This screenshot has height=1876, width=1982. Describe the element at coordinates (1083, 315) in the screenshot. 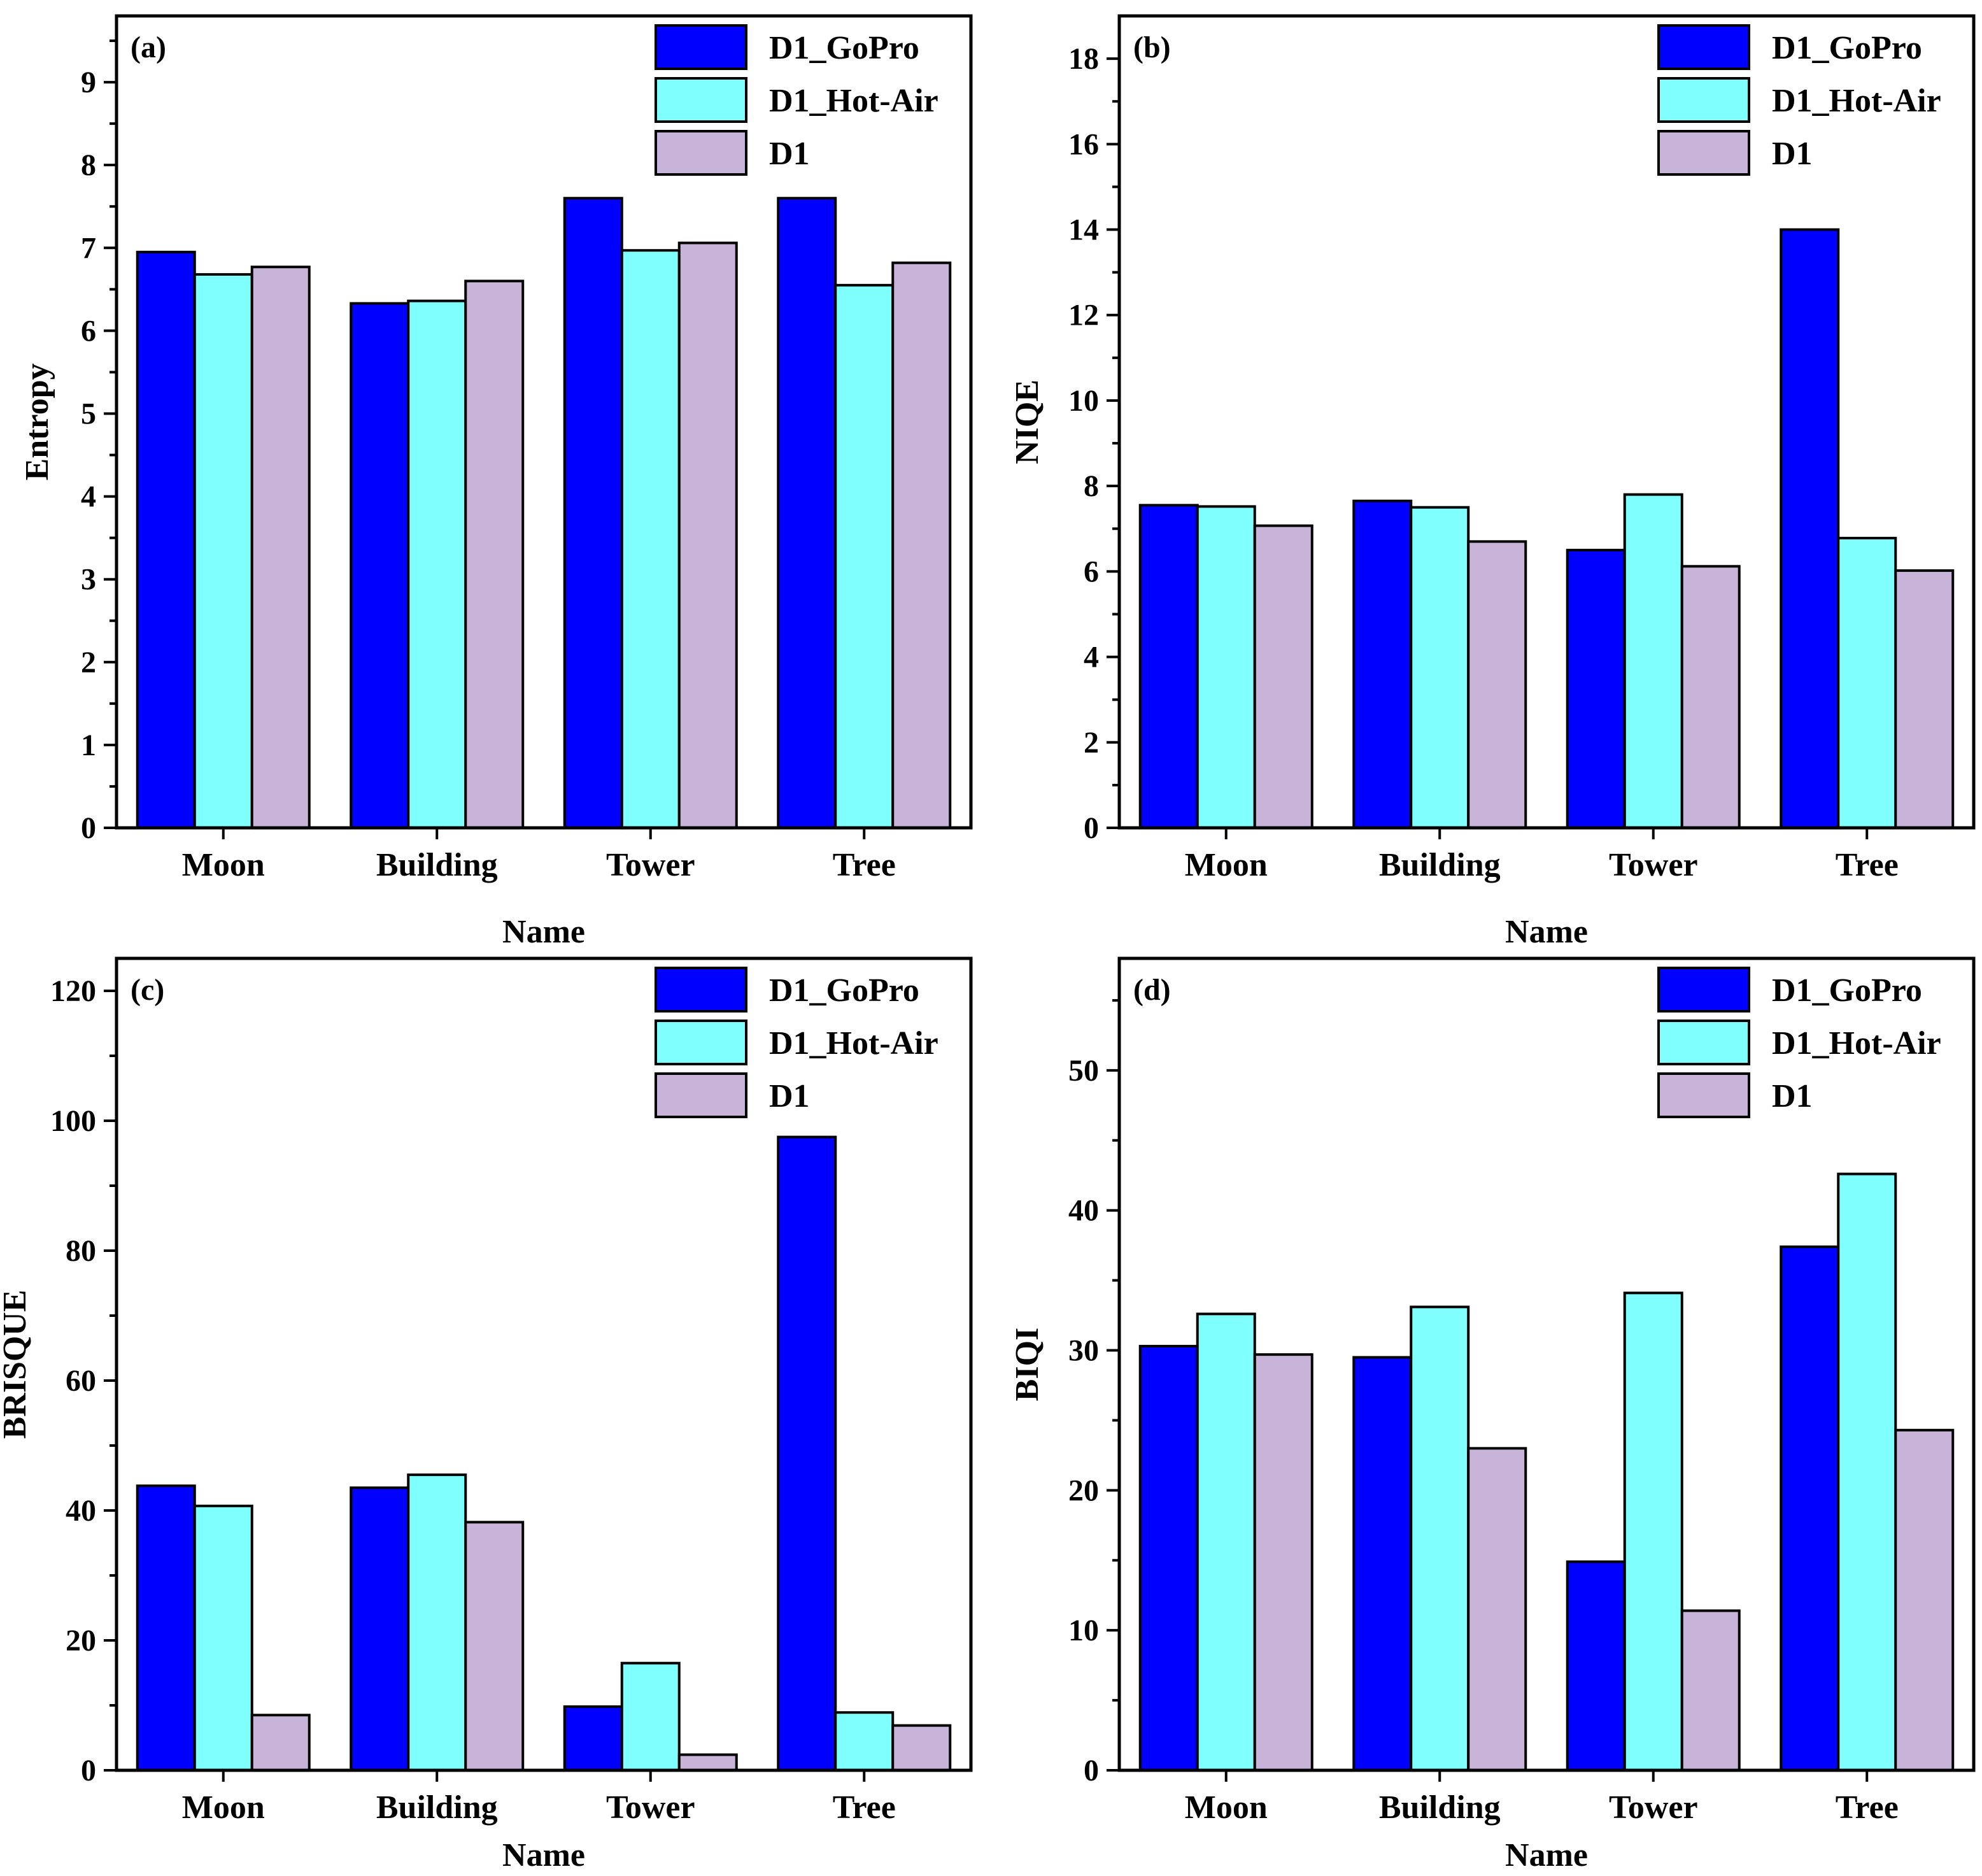

I see `y-tick-label: 12` at that location.